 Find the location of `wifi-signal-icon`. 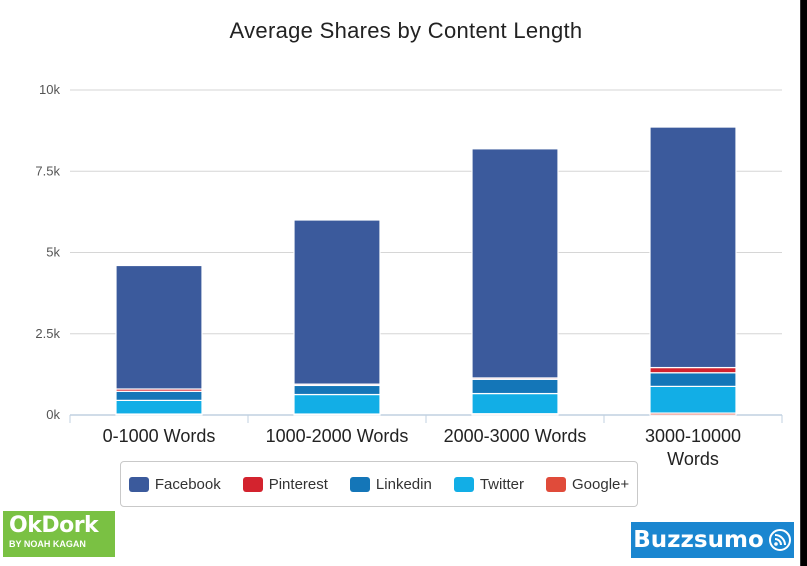

wifi-signal-icon is located at coordinates (779, 540).